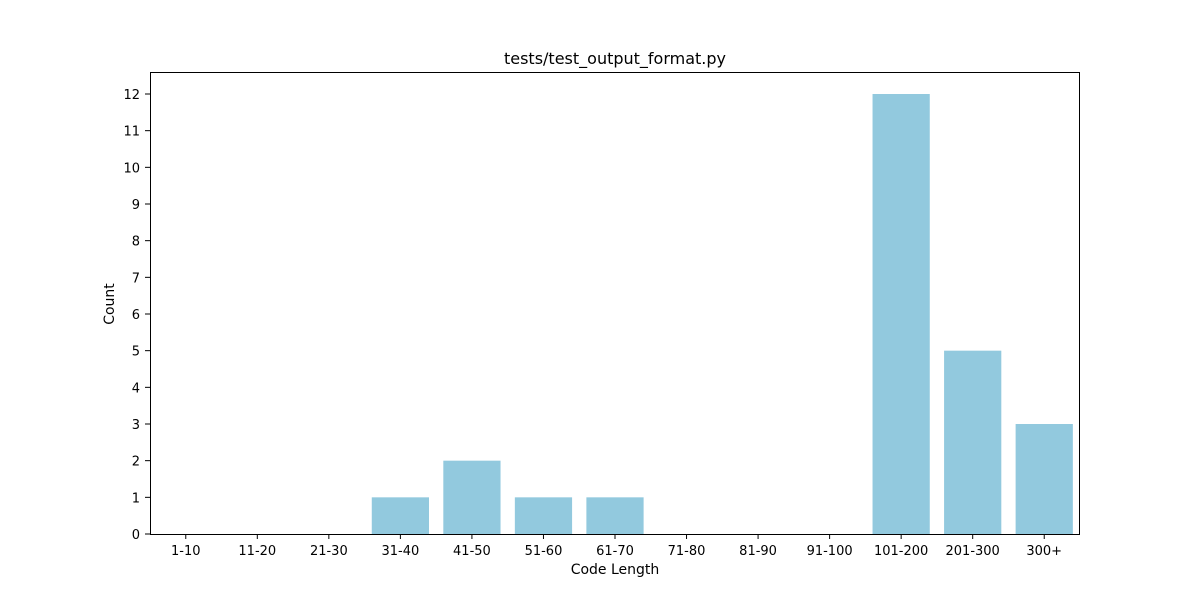 The width and height of the screenshot is (1200, 605). Describe the element at coordinates (131, 168) in the screenshot. I see `y-tick-label: 10` at that location.